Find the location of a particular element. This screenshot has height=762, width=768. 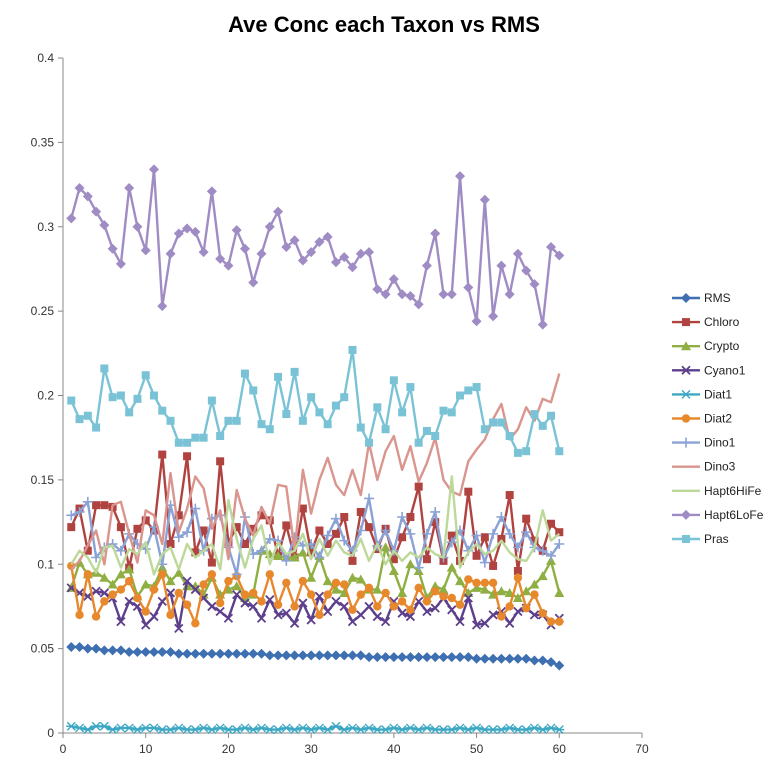

legend-label: Chloro is located at coordinates (722, 322).